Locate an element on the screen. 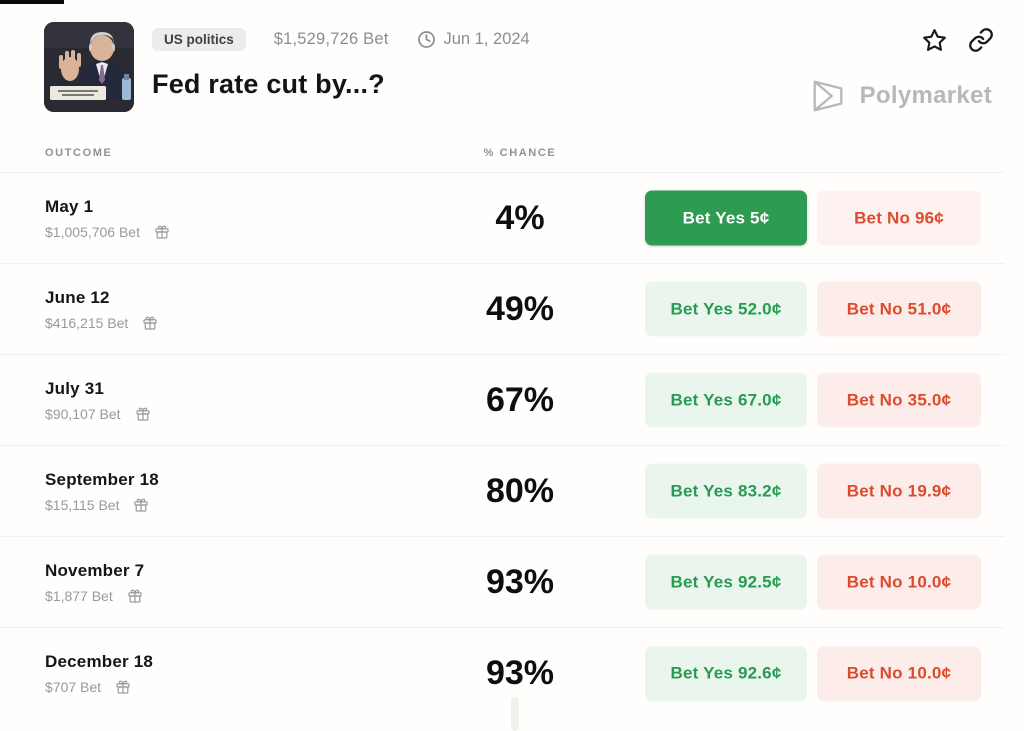  market-date-label: Jun 1, 2024 is located at coordinates (486, 39).